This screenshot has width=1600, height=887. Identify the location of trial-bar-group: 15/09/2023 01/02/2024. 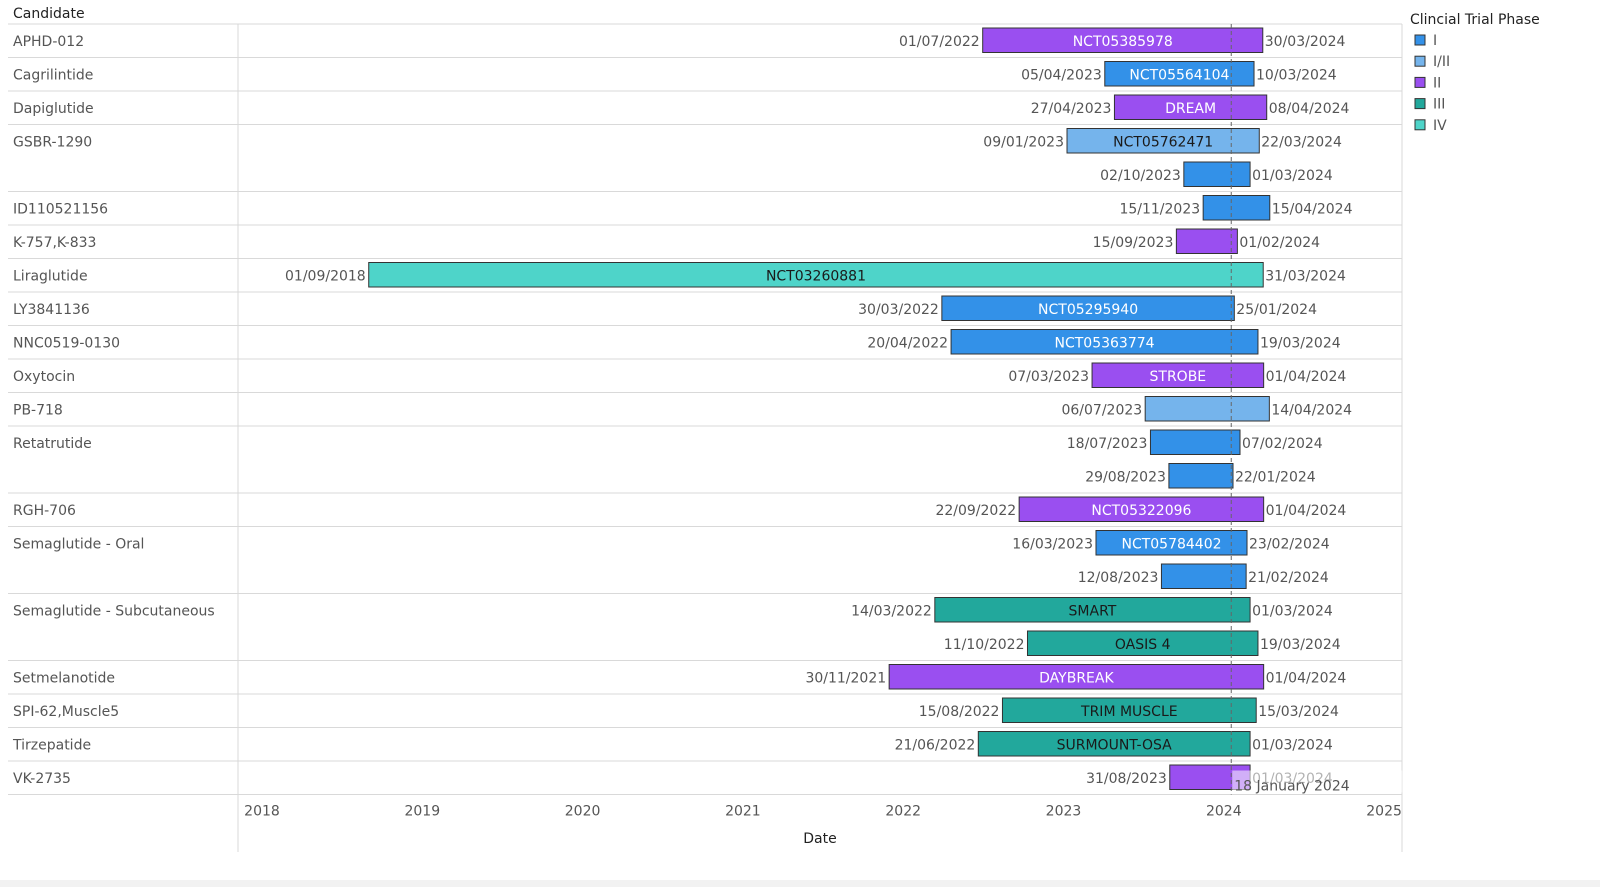
(1206, 241).